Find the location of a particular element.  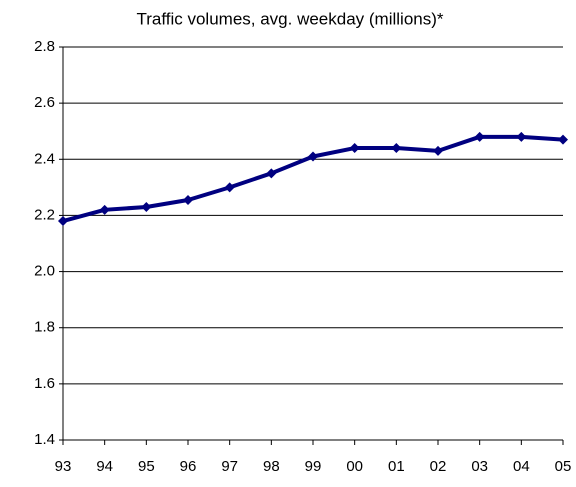

y-tick-label: 2.8 is located at coordinates (44, 46).